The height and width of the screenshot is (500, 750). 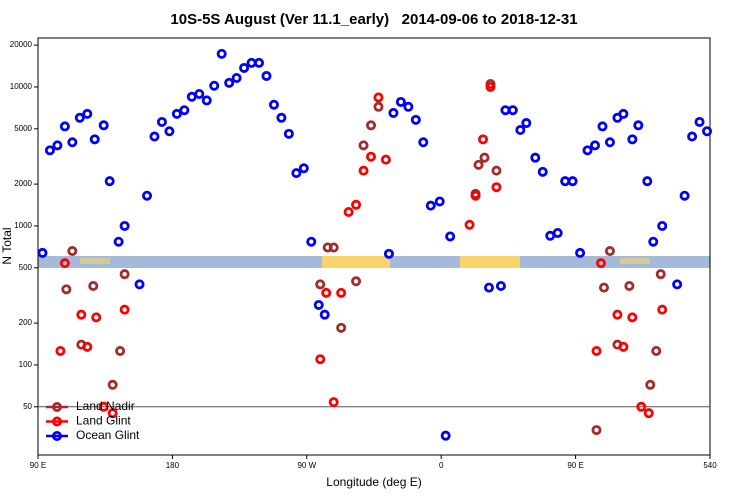 What do you see at coordinates (173, 465) in the screenshot?
I see `x-tick-label: 180` at bounding box center [173, 465].